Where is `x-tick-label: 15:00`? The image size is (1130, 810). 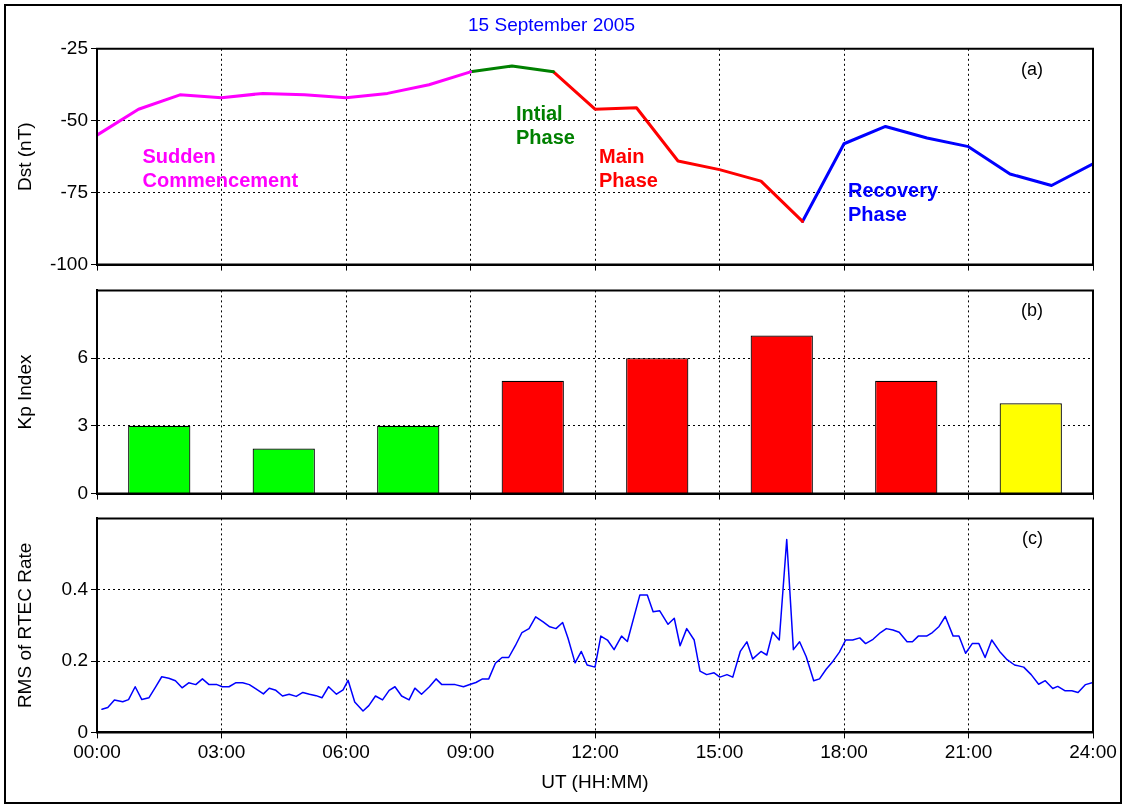
x-tick-label: 15:00 is located at coordinates (719, 752).